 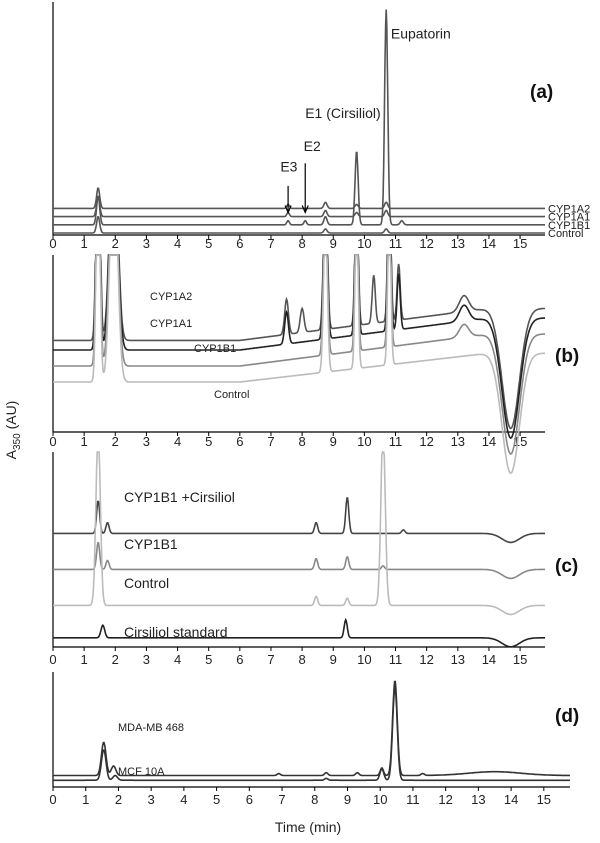 What do you see at coordinates (421, 33) in the screenshot?
I see `peak-annotation: Eupatorin` at bounding box center [421, 33].